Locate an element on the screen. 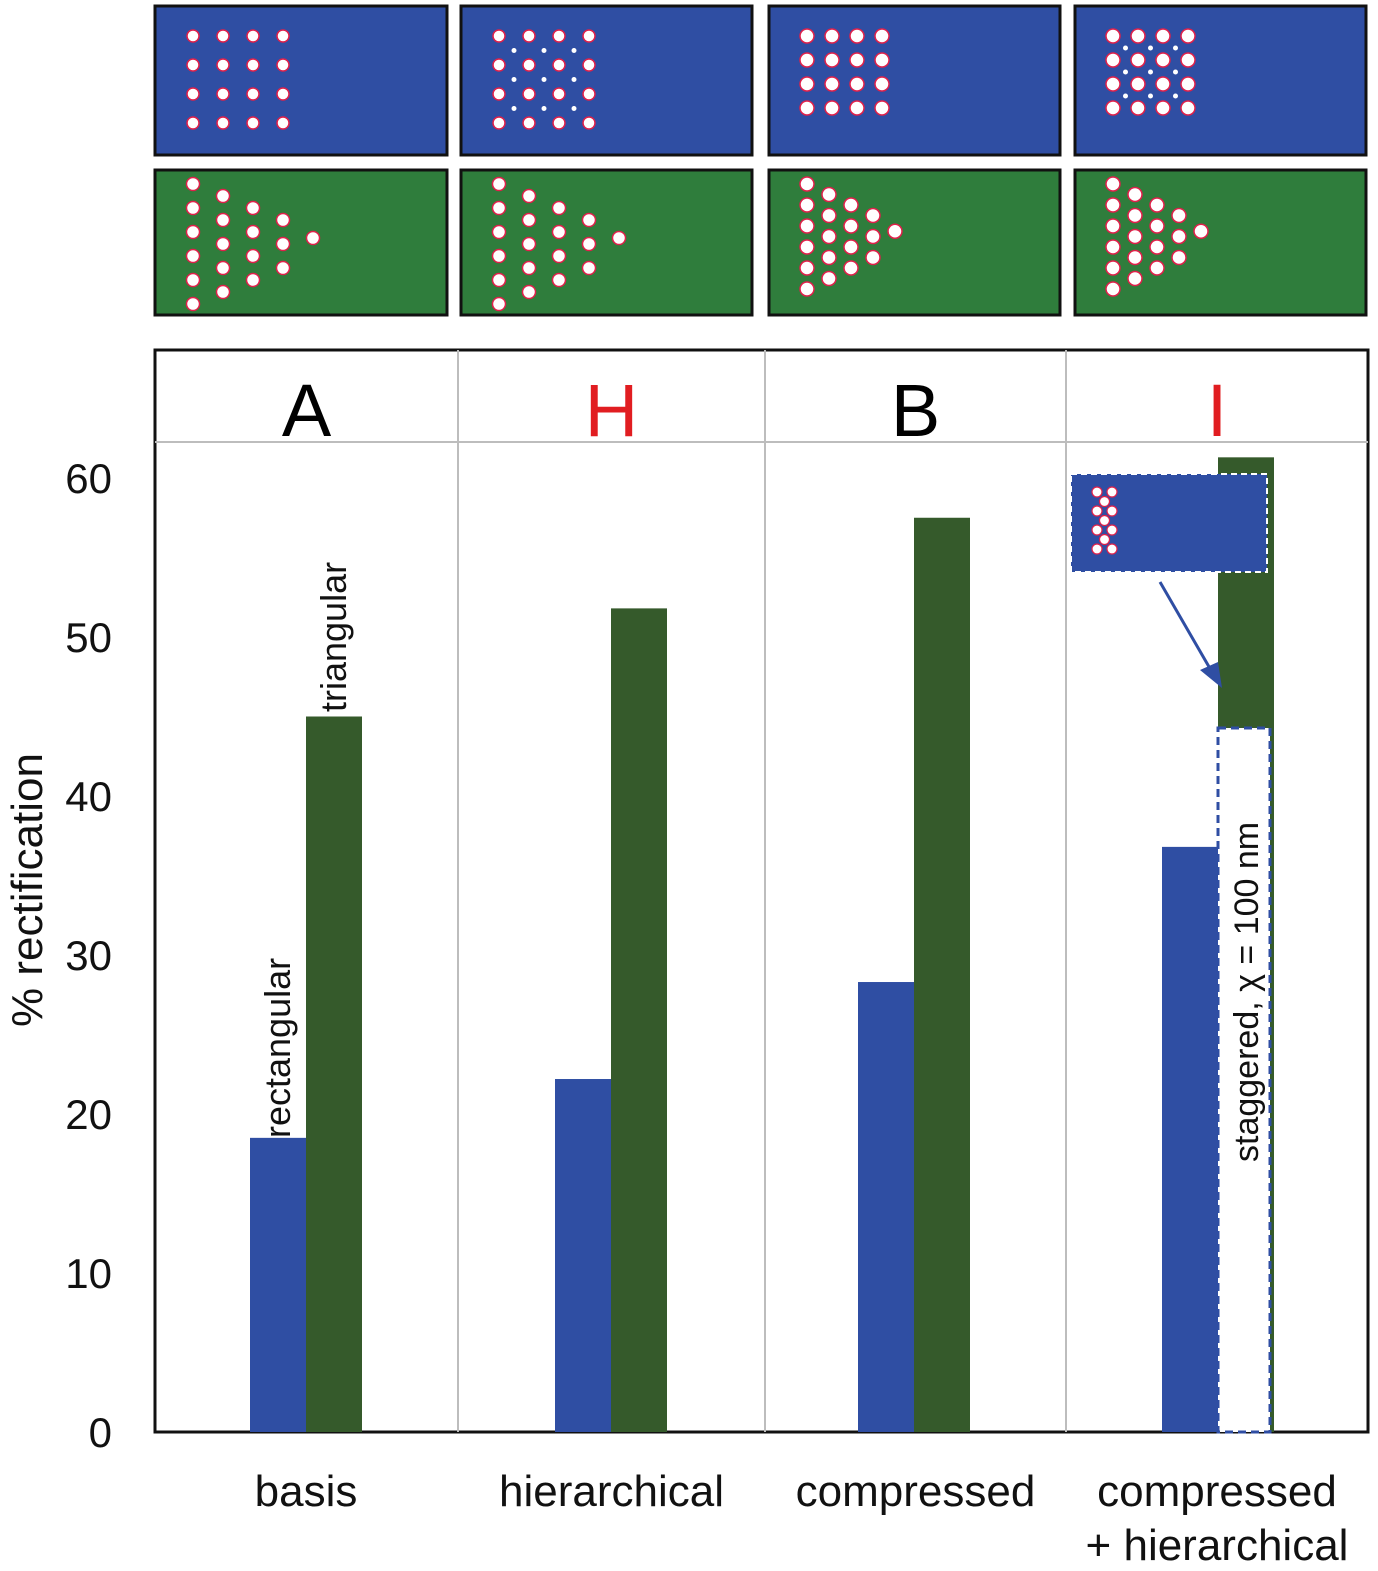  series-label-rectangular: rectangular is located at coordinates (277, 1048).